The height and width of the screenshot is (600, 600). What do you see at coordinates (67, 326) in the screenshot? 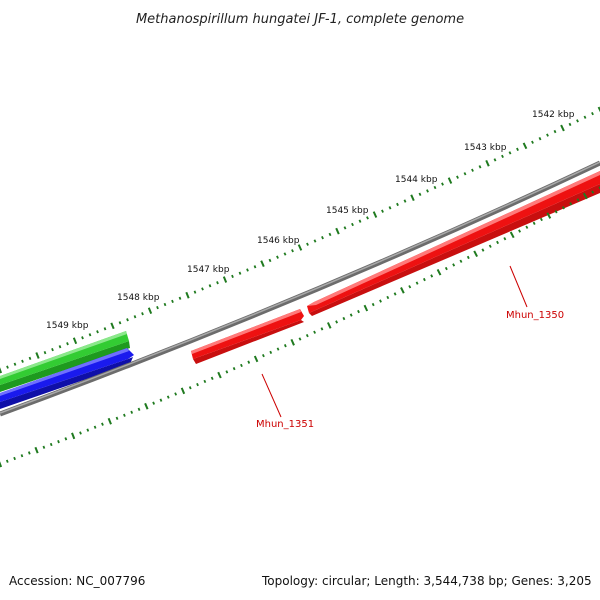
I see `kbp-label-1549: 1549 kbp` at bounding box center [67, 326].